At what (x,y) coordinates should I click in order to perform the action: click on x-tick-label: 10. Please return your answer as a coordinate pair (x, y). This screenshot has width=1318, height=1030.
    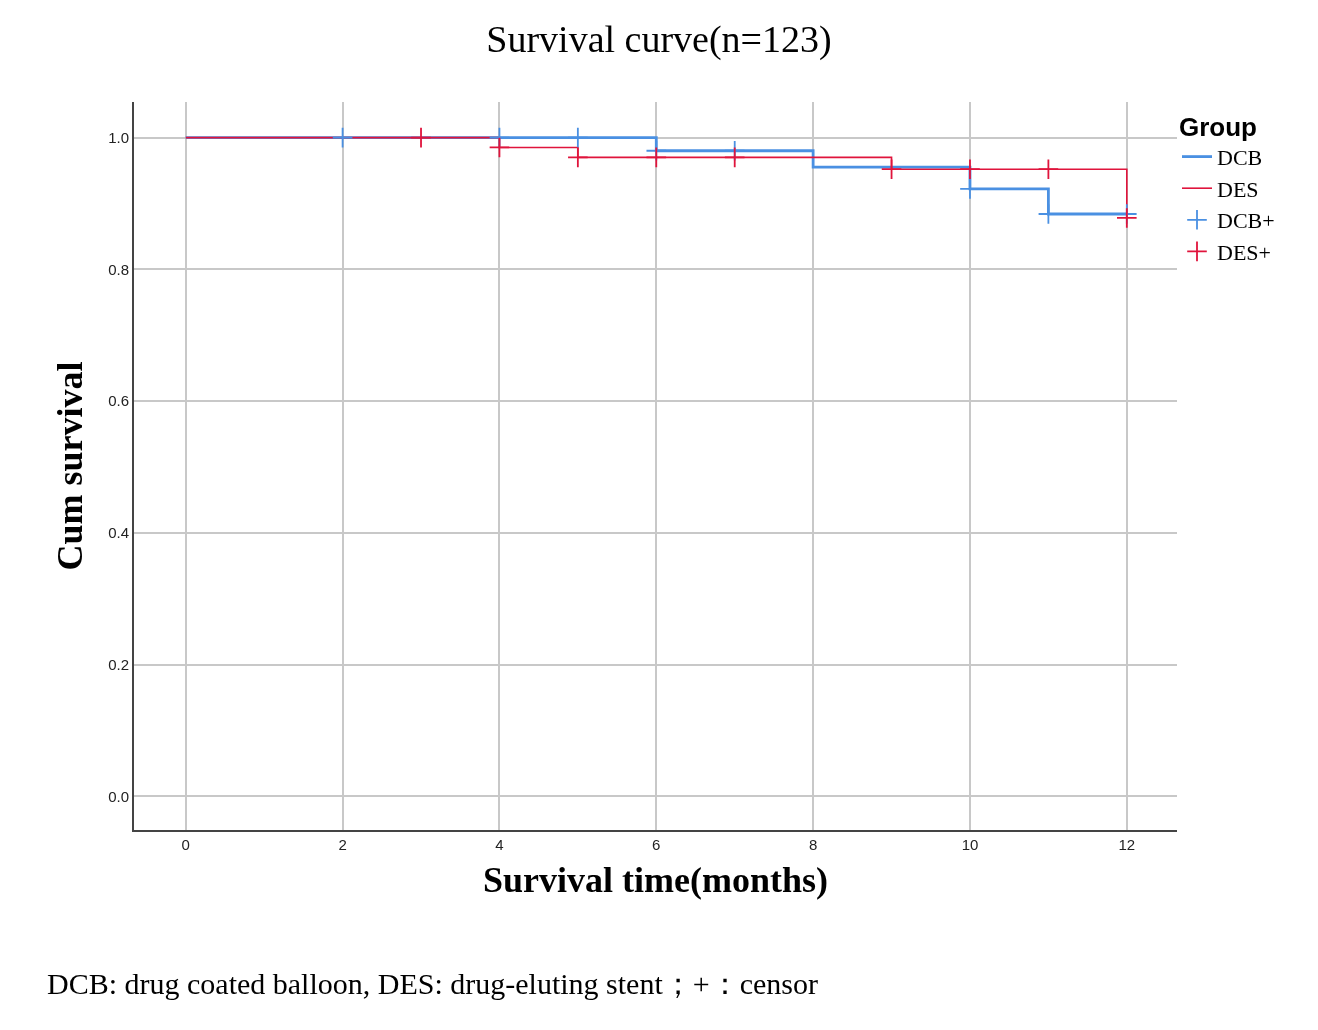
    Looking at the image, I should click on (970, 844).